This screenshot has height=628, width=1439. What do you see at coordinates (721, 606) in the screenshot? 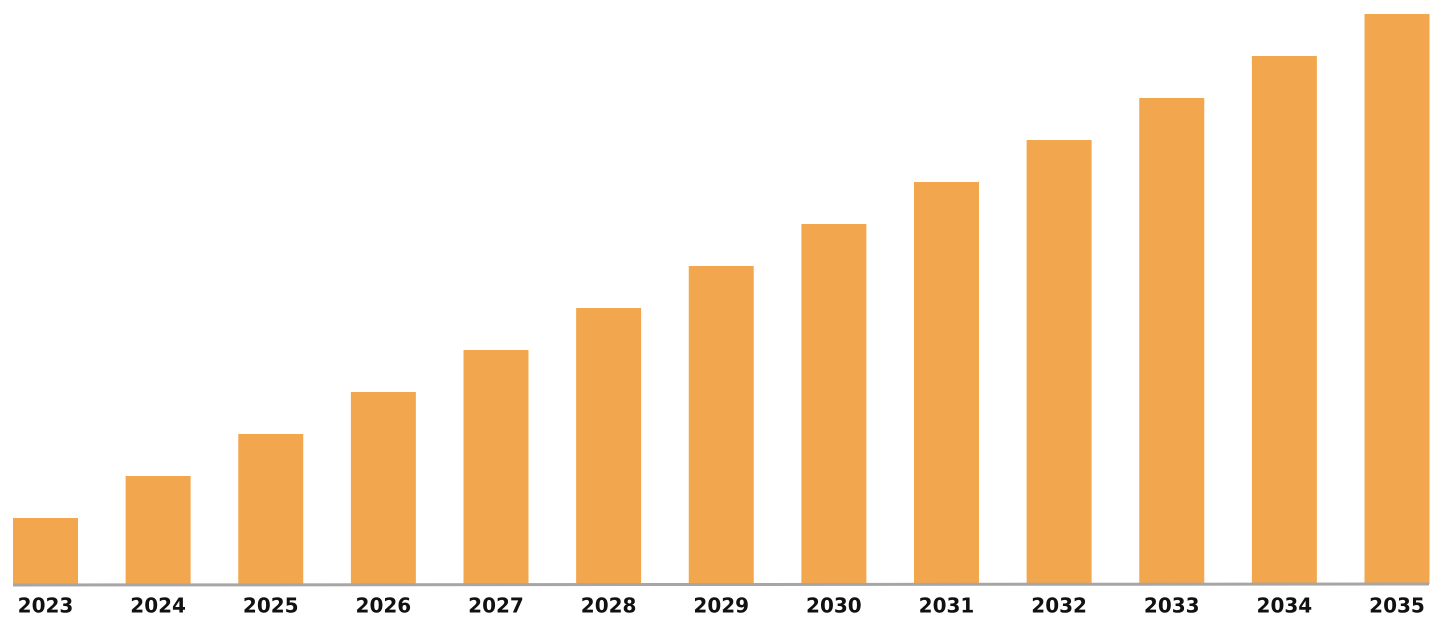
I see `x-tick-label: 2029` at bounding box center [721, 606].